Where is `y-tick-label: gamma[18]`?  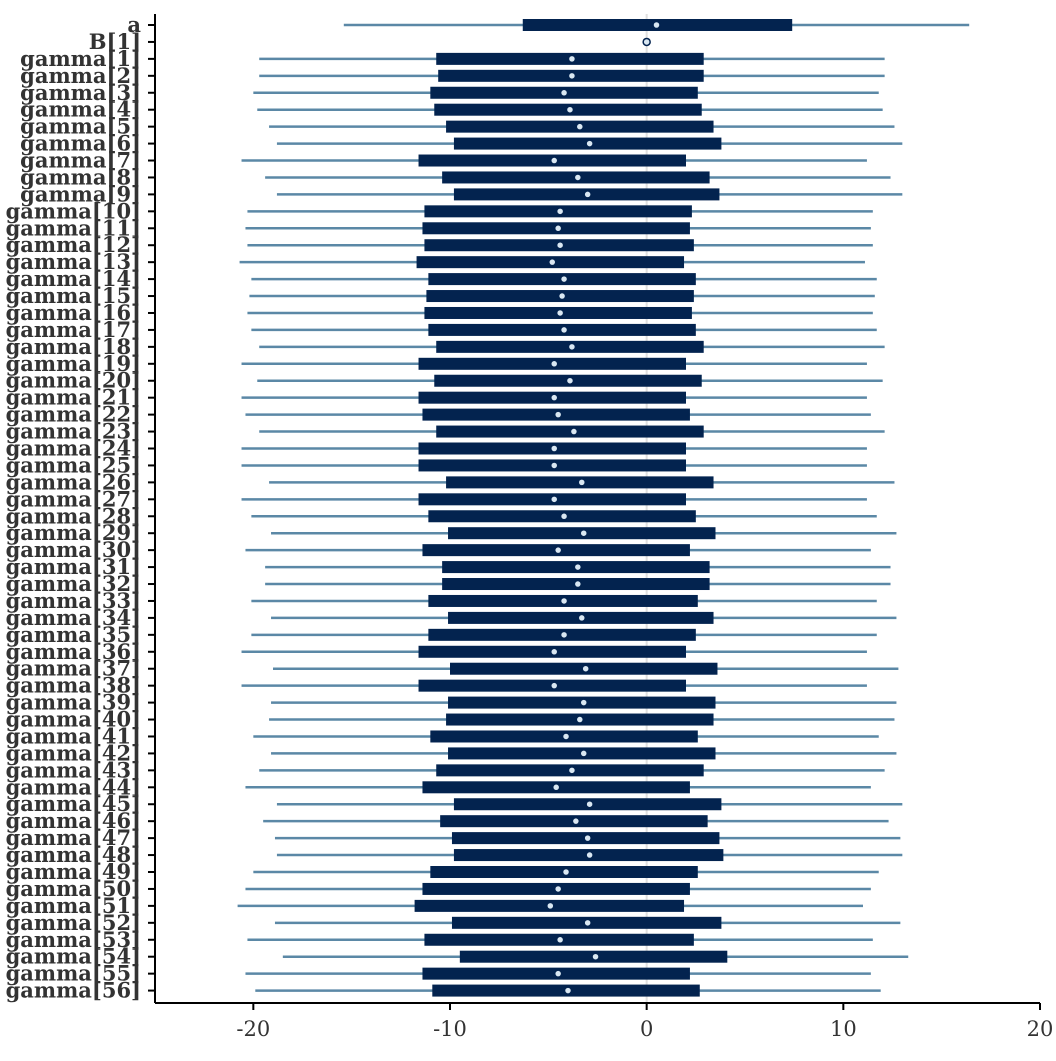
y-tick-label: gamma[18] is located at coordinates (73, 346).